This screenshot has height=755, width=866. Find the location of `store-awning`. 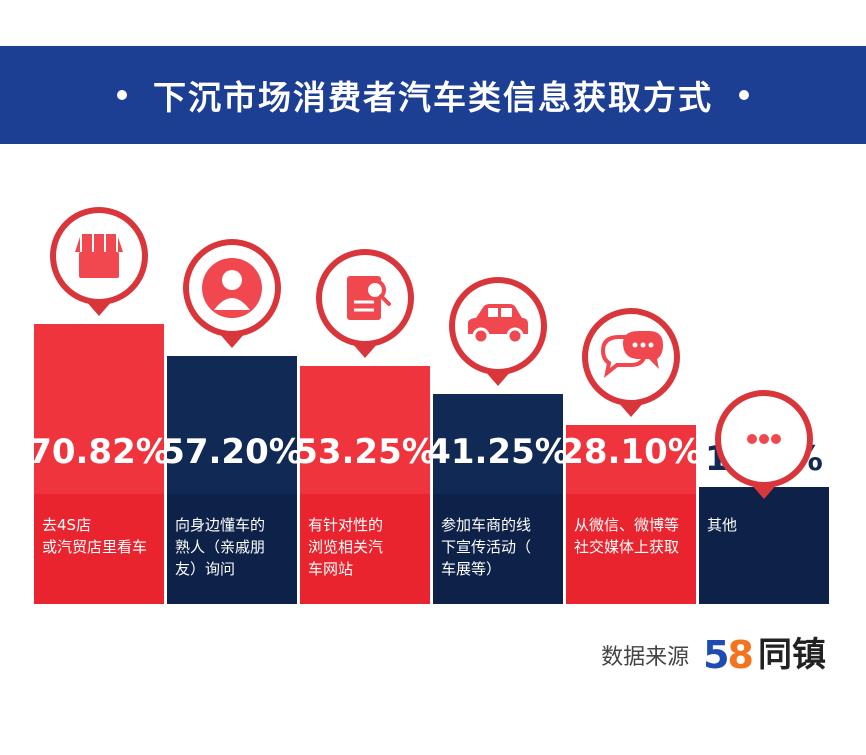

store-awning is located at coordinates (99, 243).